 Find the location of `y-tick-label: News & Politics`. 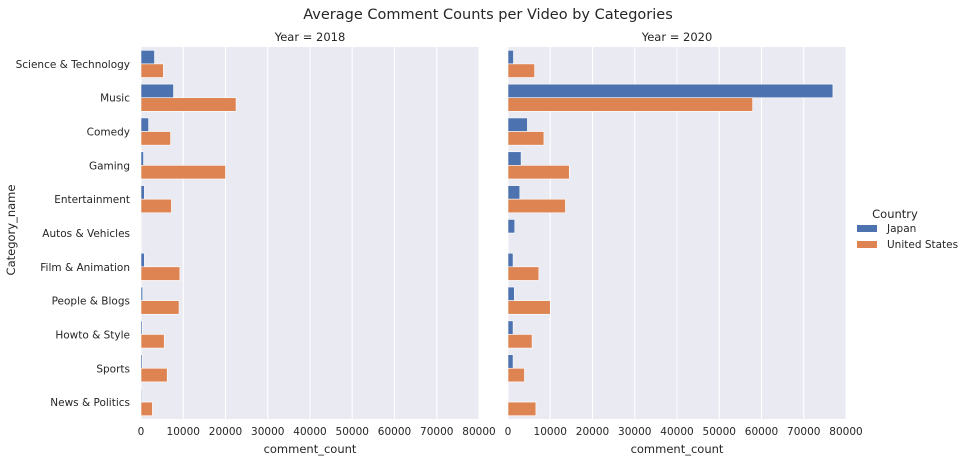

y-tick-label: News & Politics is located at coordinates (90, 403).